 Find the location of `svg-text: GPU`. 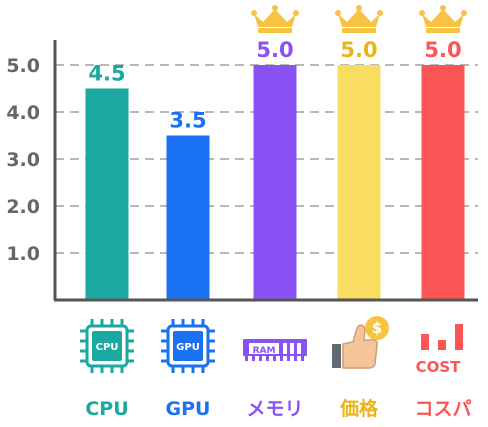

svg-text: GPU is located at coordinates (188, 347).